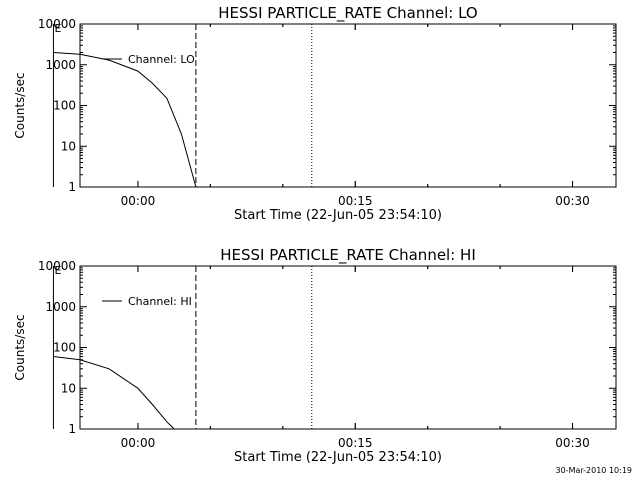  I want to click on chart-title: HESSI PARTICLE_RATE Channel: HI, so click(348, 255).